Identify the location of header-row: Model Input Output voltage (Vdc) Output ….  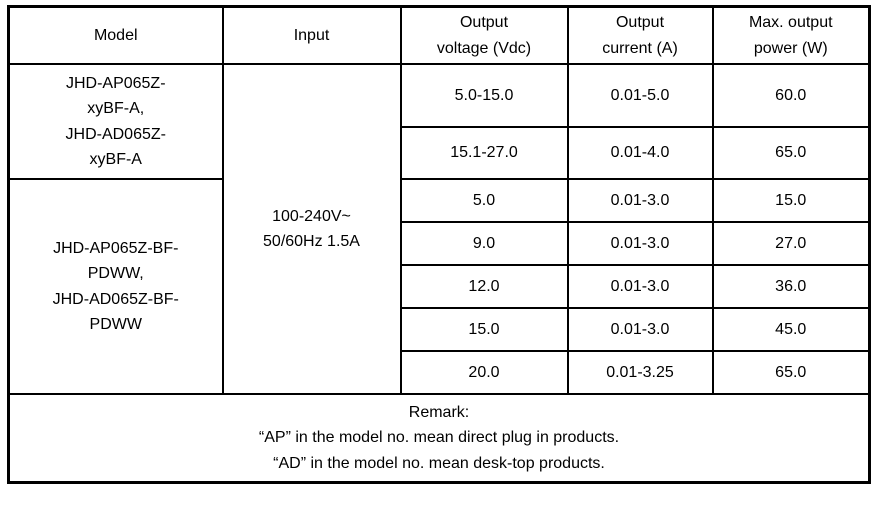
(439, 35).